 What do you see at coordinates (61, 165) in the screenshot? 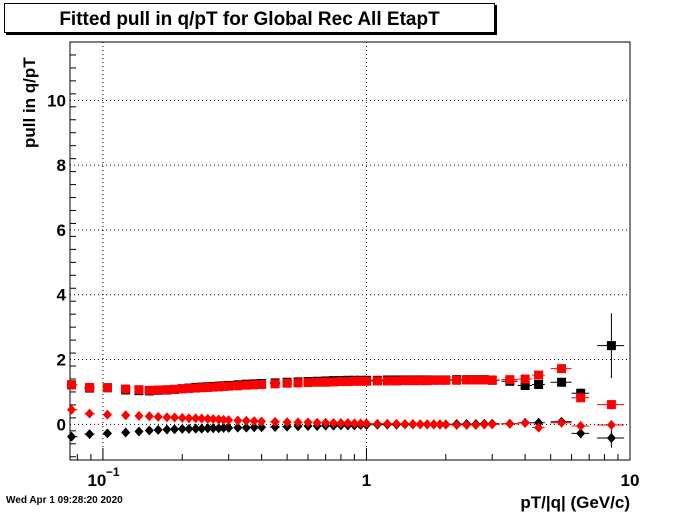
I see `y-tick-label: 8` at bounding box center [61, 165].